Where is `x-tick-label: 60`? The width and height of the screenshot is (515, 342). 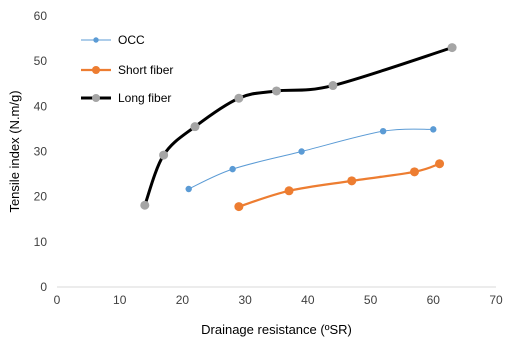
x-tick-label: 60 is located at coordinates (434, 300).